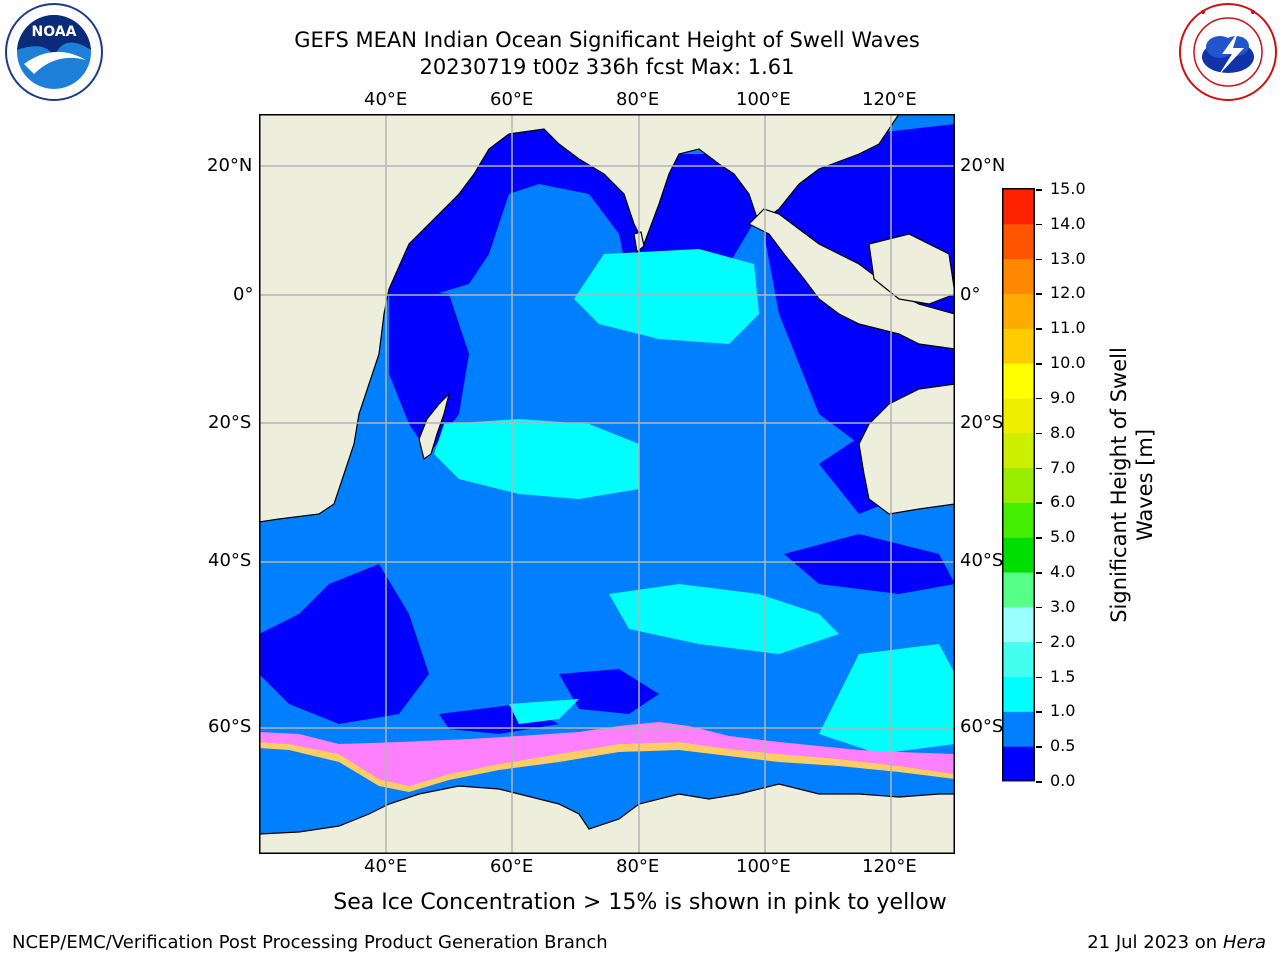  What do you see at coordinates (1244, 942) in the screenshot?
I see `footer-machine: Hera` at bounding box center [1244, 942].